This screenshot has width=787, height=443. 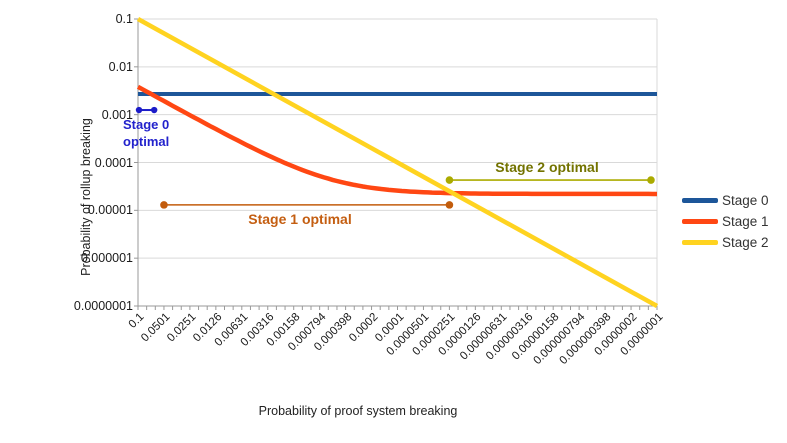 What do you see at coordinates (120, 66) in the screenshot?
I see `y-tick-label: 0.01` at bounding box center [120, 66].